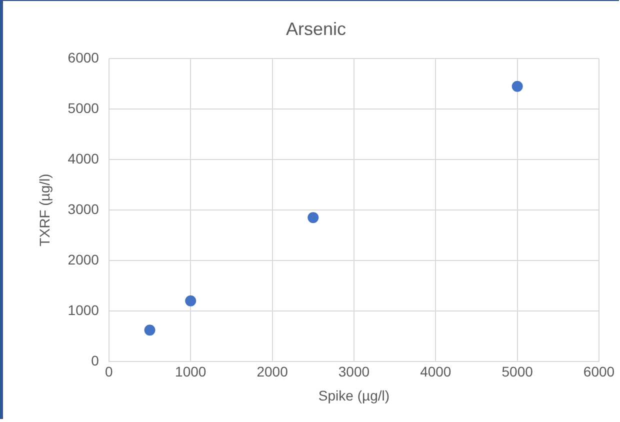 This screenshot has height=422, width=620. Describe the element at coordinates (84, 158) in the screenshot. I see `y-tick-label: 4000` at that location.